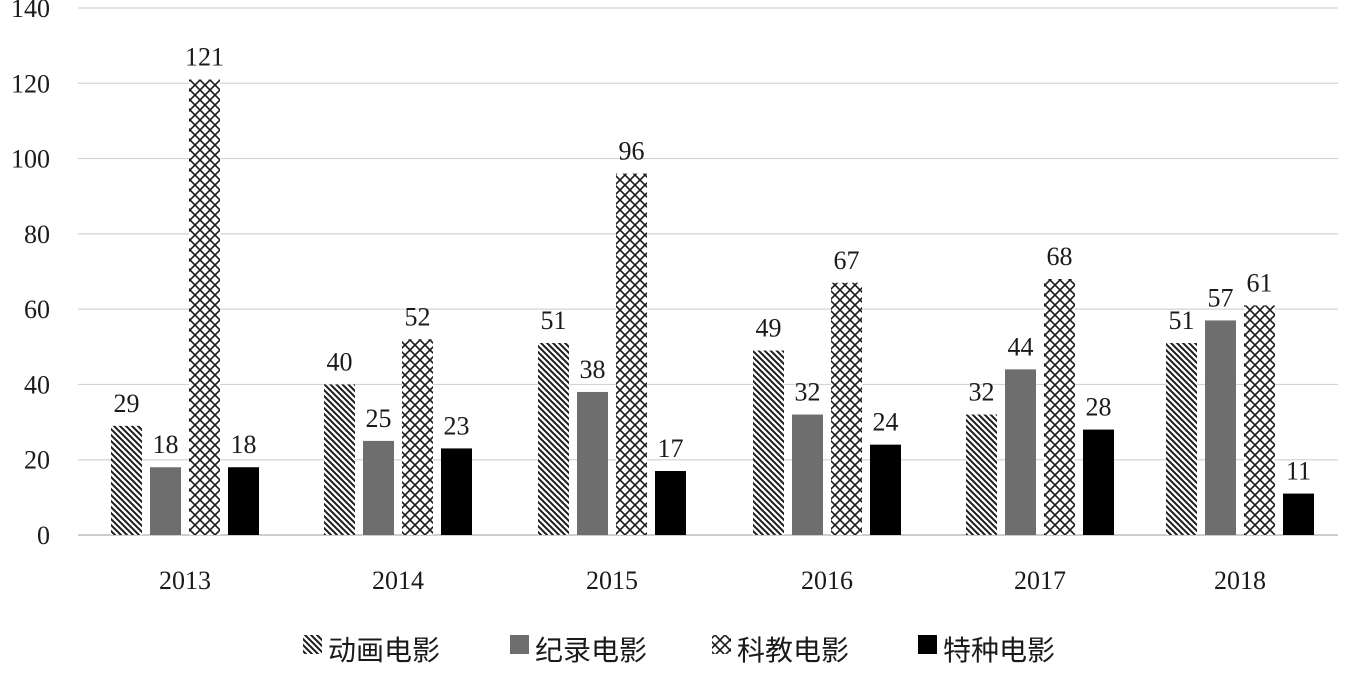 This screenshot has width=1360, height=684. What do you see at coordinates (37, 384) in the screenshot?
I see `y-tick-label: 40` at bounding box center [37, 384].